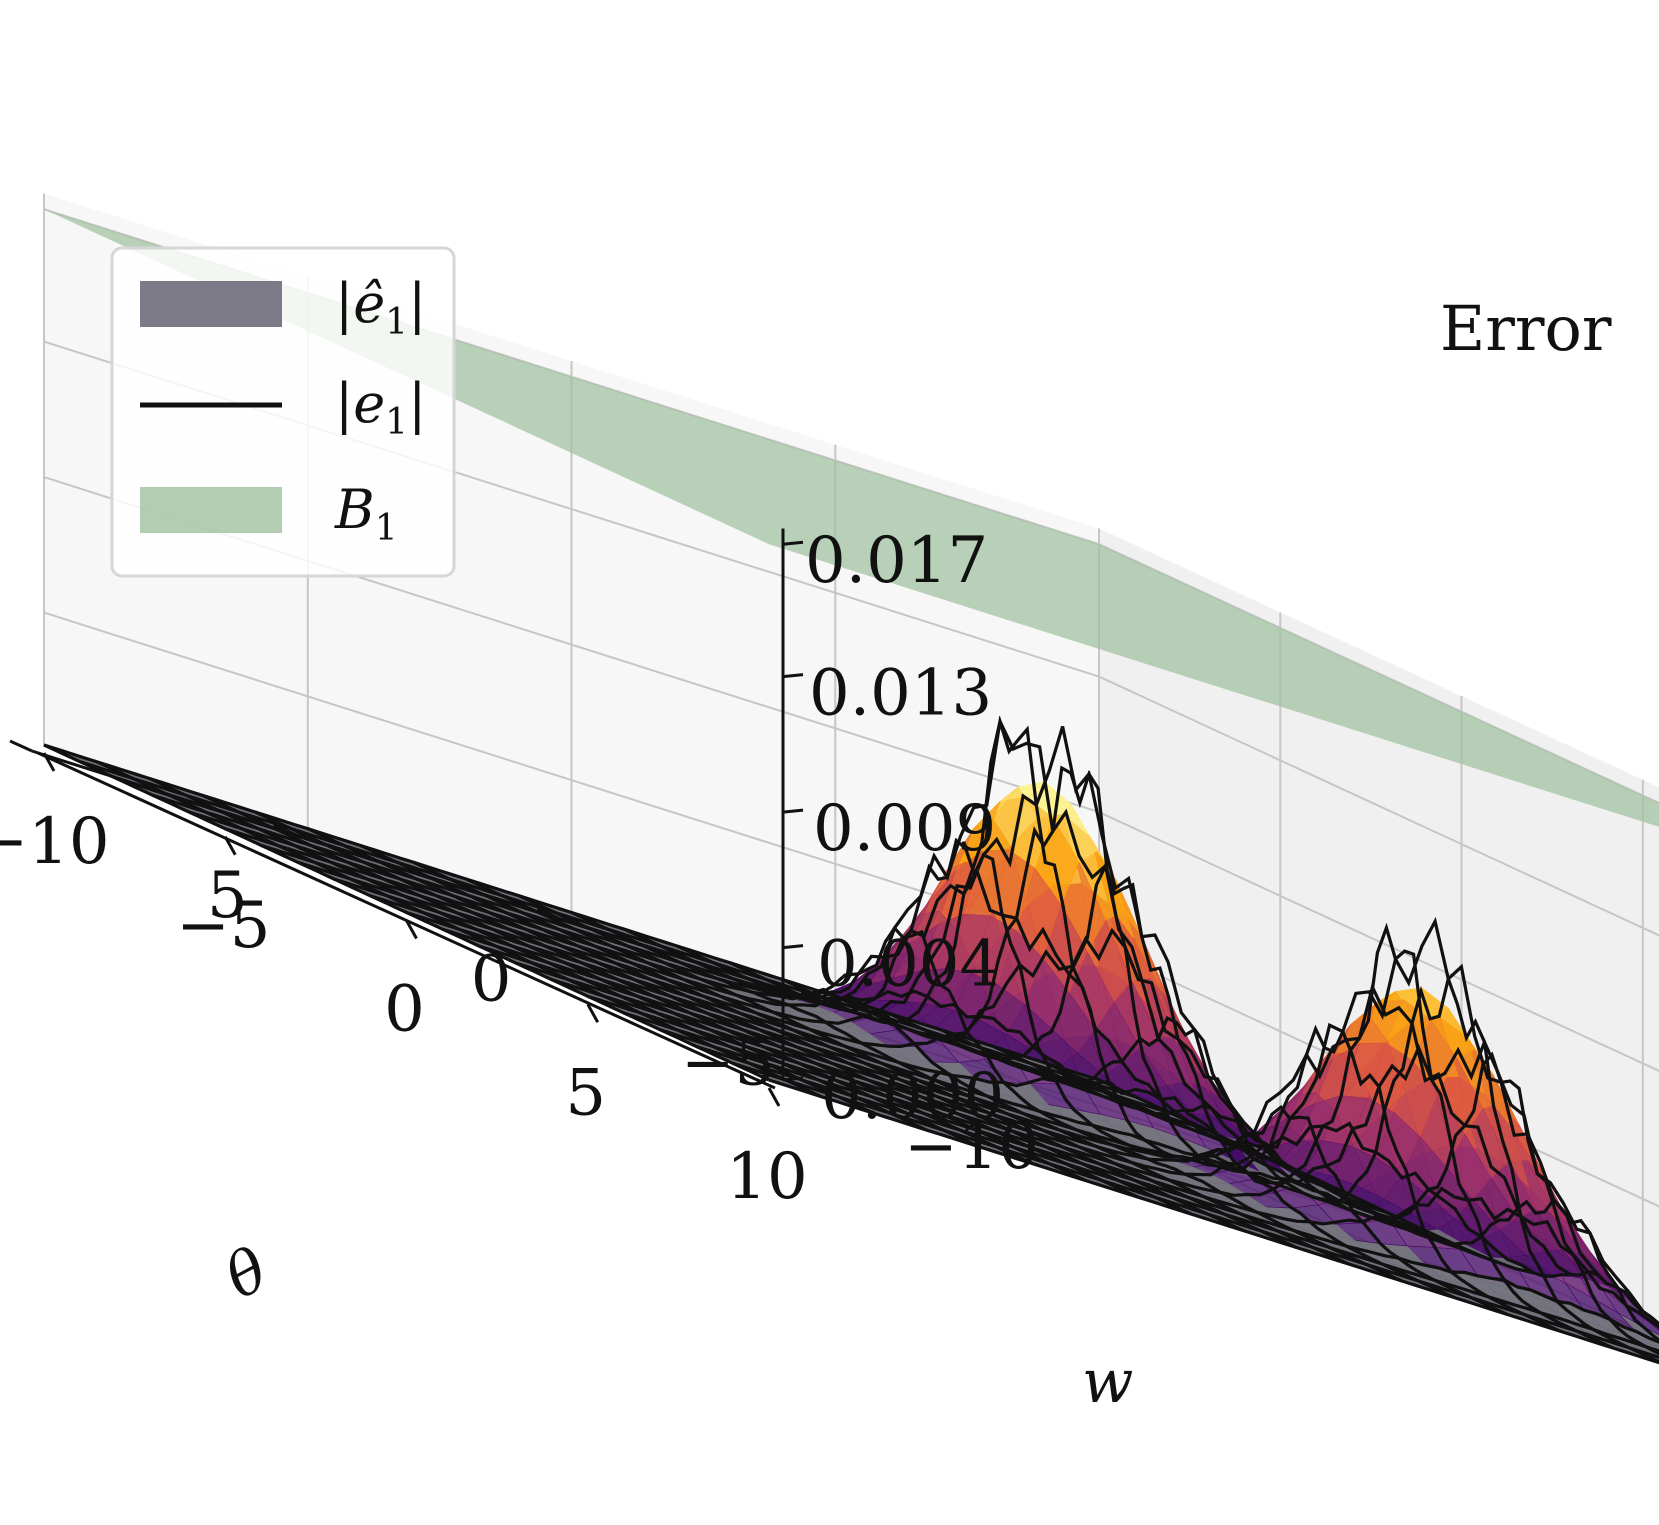  I want to click on legend: |ê1| |e1| B1, so click(283, 412).